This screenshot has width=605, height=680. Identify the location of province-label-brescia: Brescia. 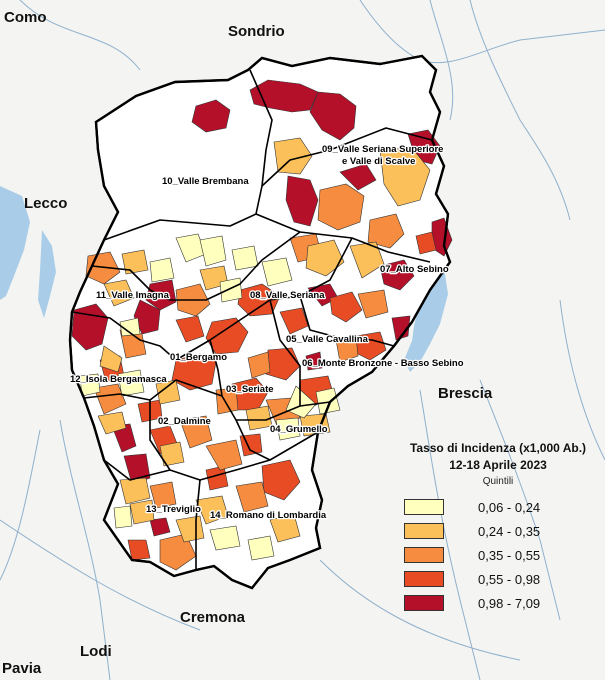
(465, 393).